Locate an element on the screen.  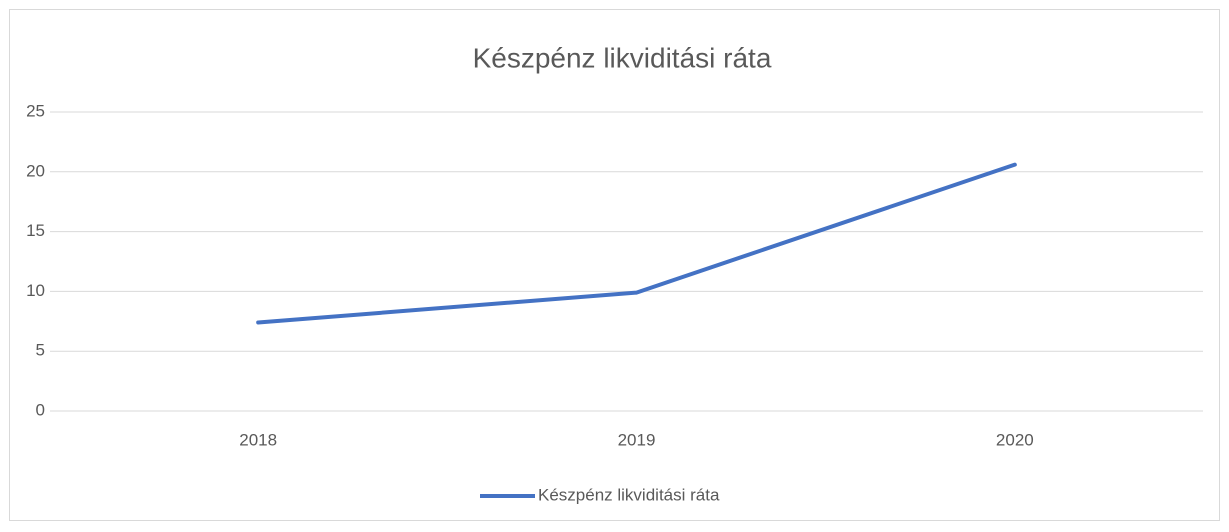
y-tick-label: 10 is located at coordinates (35, 290).